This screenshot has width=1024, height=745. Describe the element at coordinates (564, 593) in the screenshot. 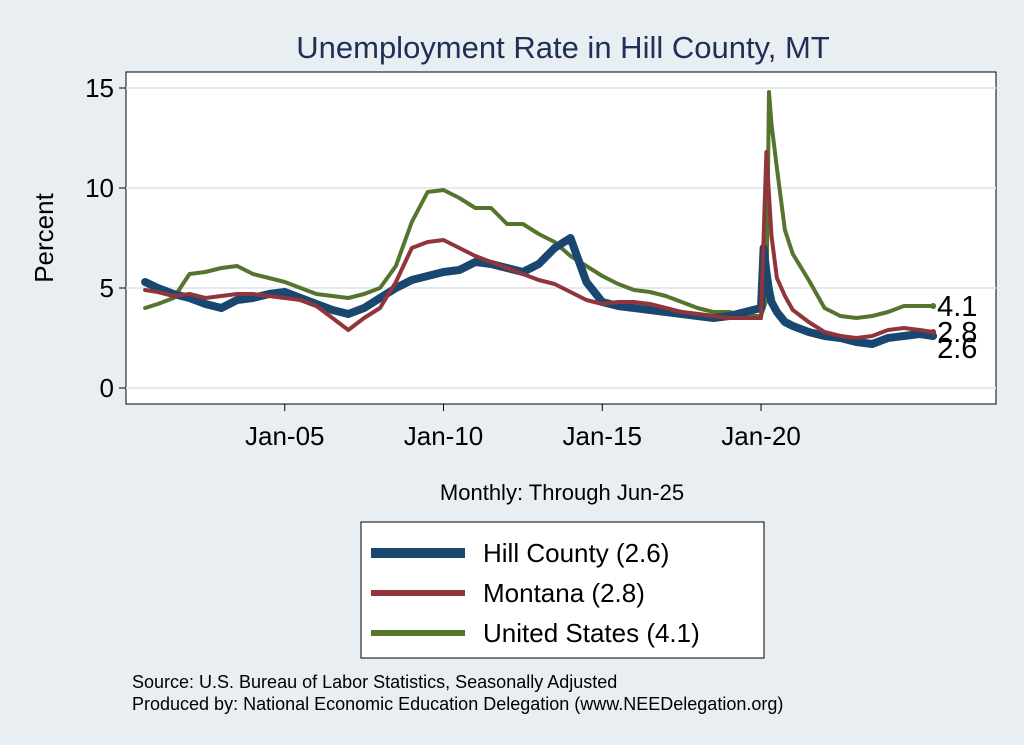

I see `legend-label: Montana (2.8)` at that location.